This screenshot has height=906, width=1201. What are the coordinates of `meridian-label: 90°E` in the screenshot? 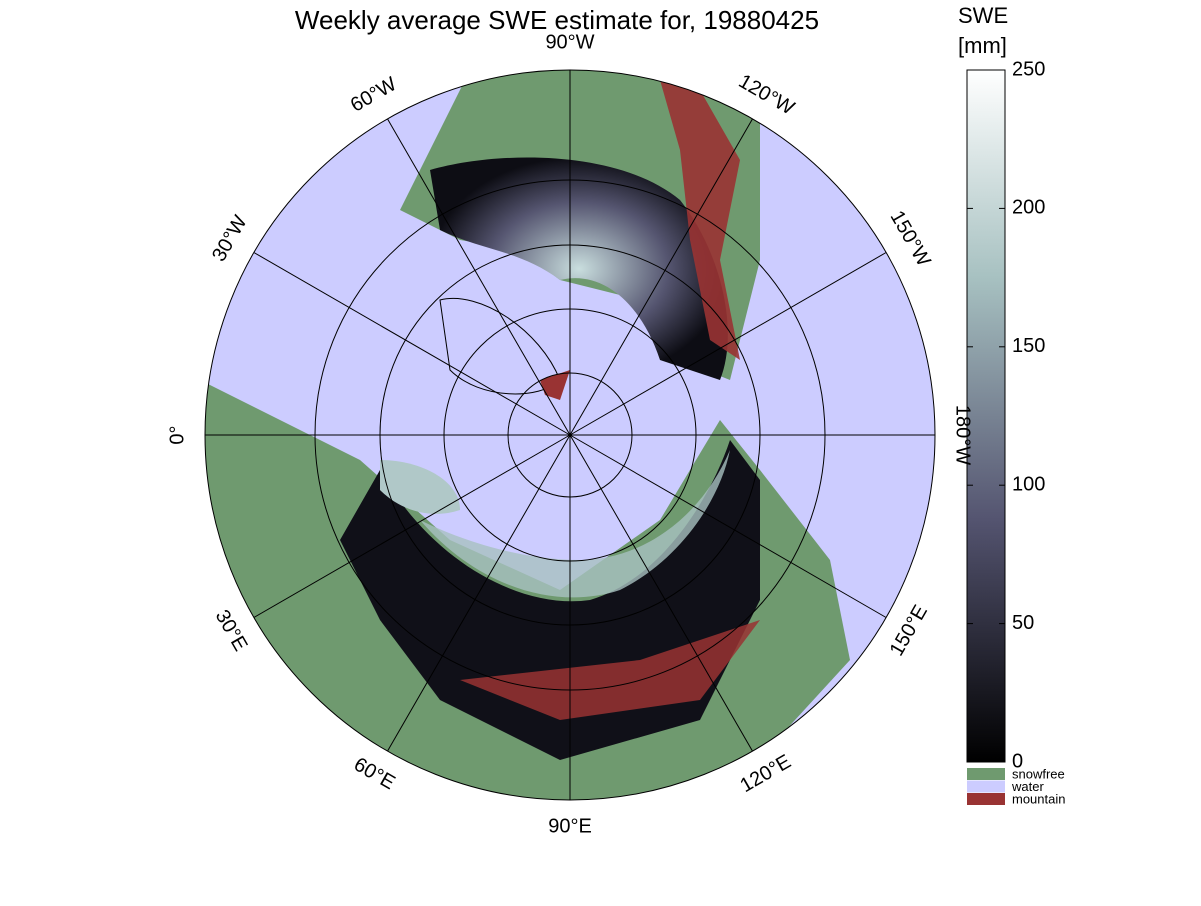 It's located at (570, 826).